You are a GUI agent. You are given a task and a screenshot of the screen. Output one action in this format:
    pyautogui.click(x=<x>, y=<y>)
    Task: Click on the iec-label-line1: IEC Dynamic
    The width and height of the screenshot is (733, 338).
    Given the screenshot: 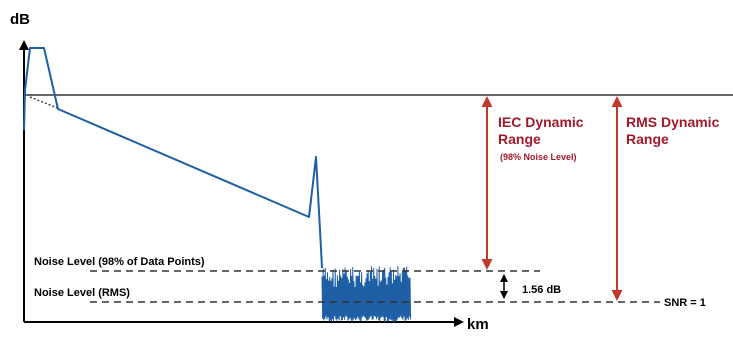 What is the action you would take?
    pyautogui.click(x=541, y=122)
    